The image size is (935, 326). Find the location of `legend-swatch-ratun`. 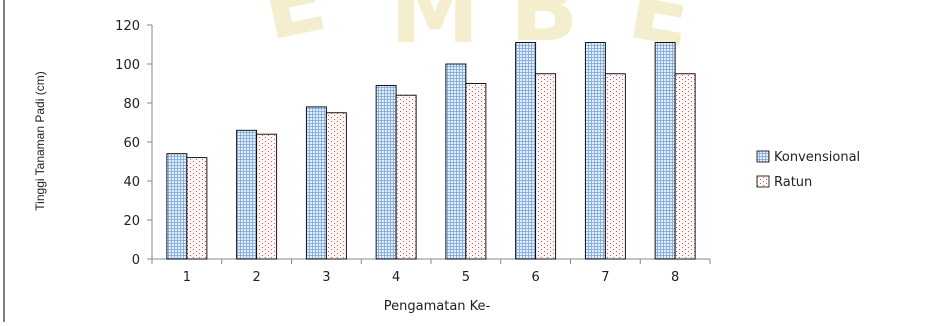

legend-swatch-ratun is located at coordinates (763, 181).